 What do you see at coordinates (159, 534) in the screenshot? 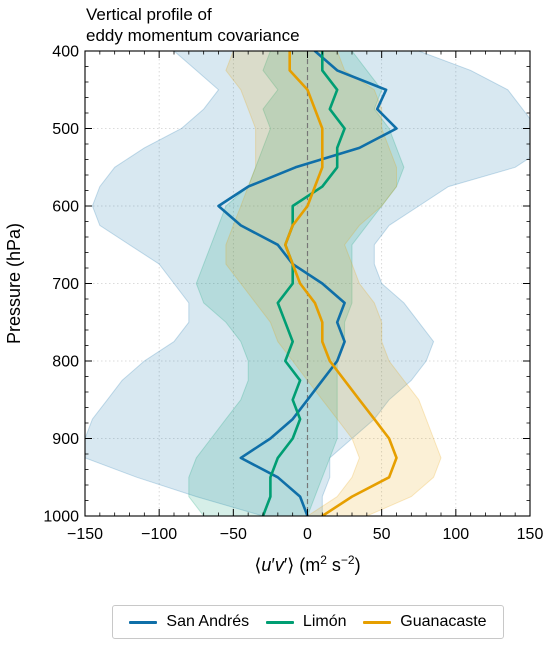
I see `x-tick-label: −100` at bounding box center [159, 534].